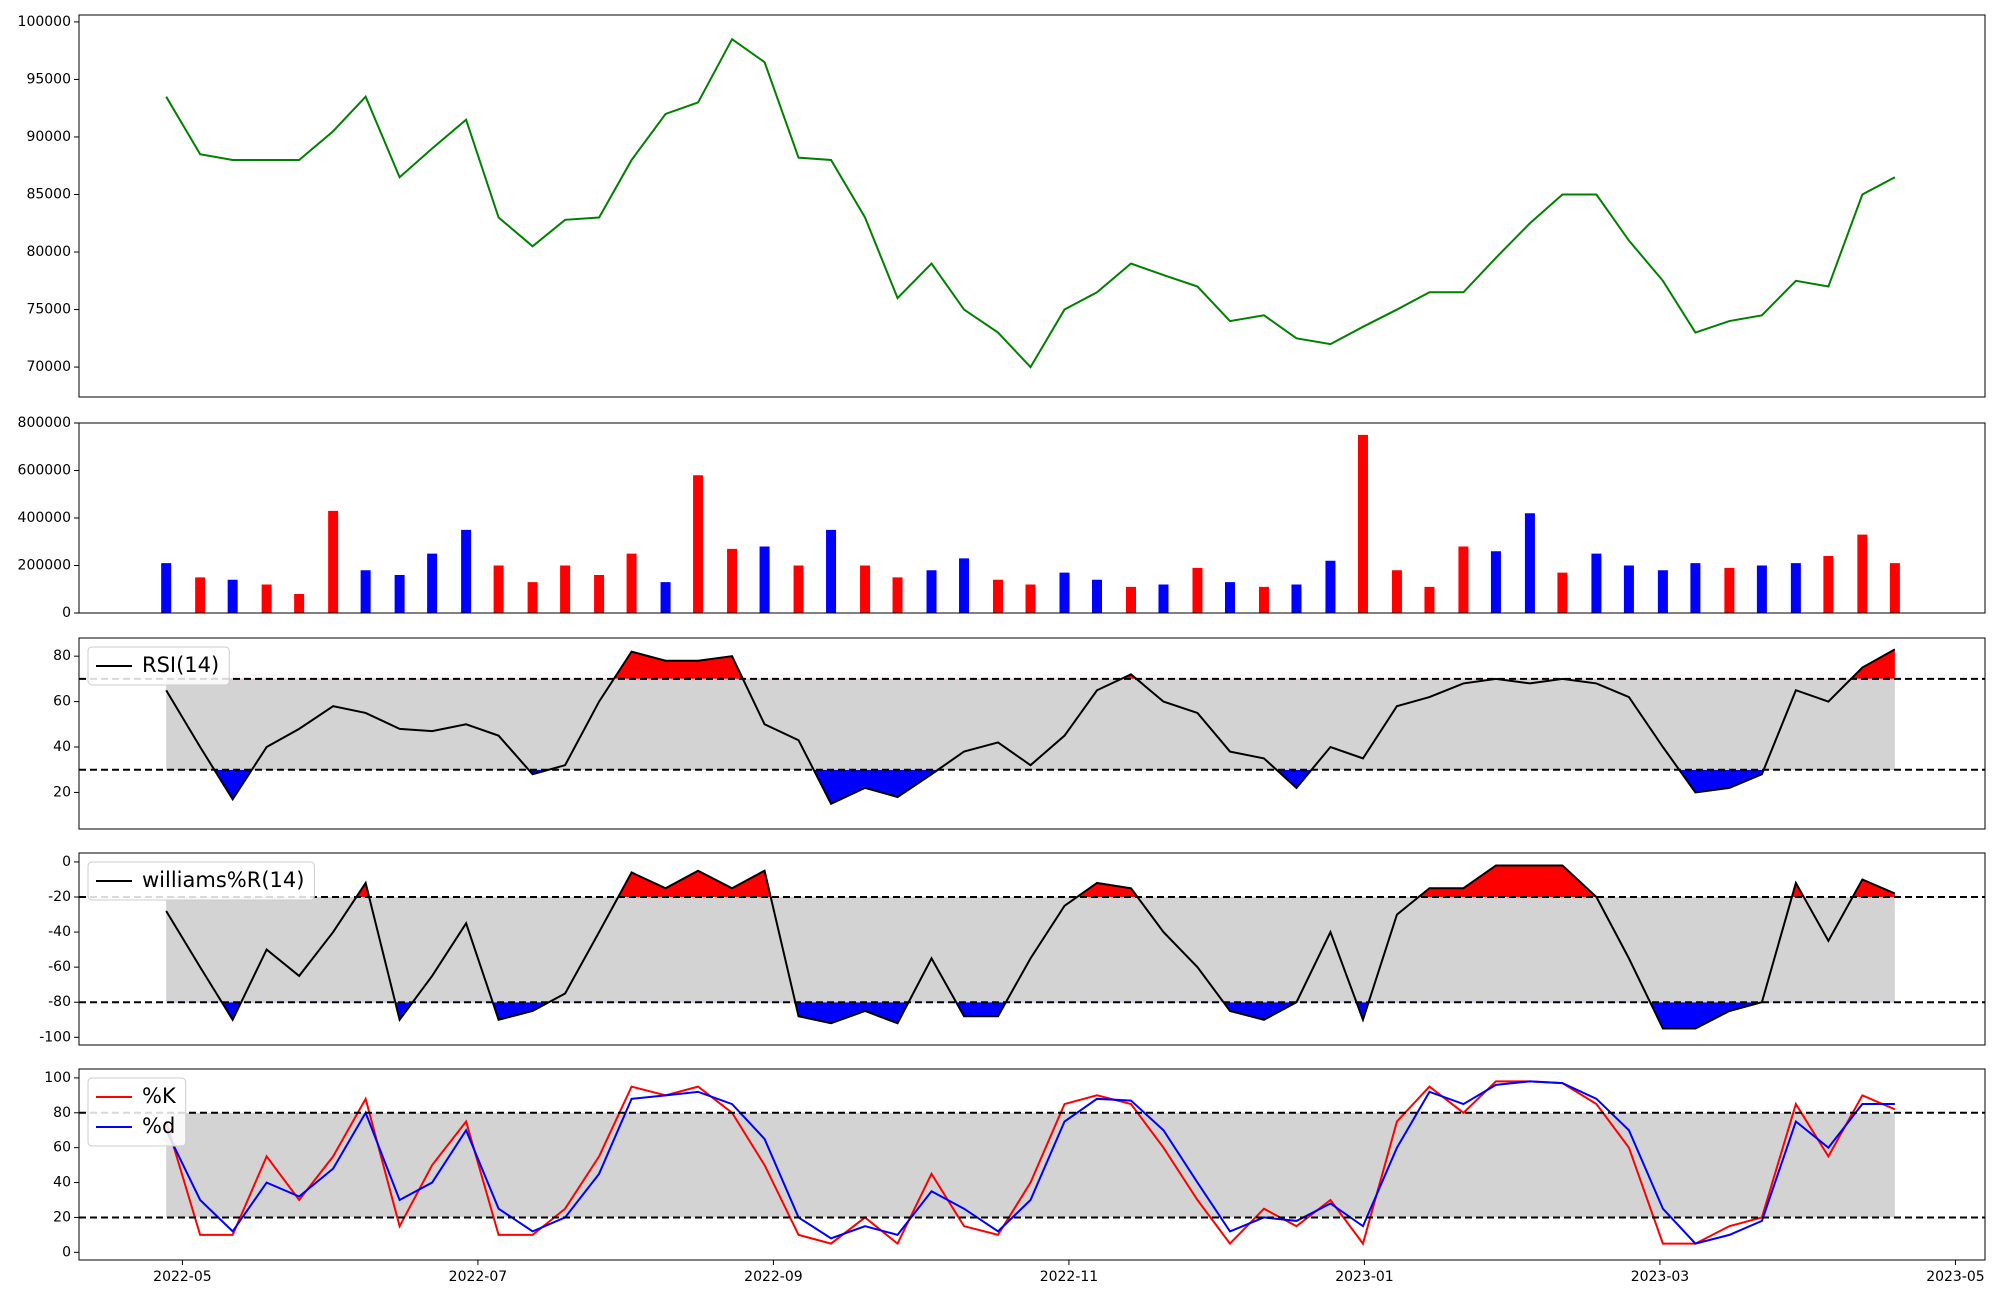 The height and width of the screenshot is (1300, 2000). Describe the element at coordinates (158, 1126) in the screenshot. I see `legend-label: %d` at that location.